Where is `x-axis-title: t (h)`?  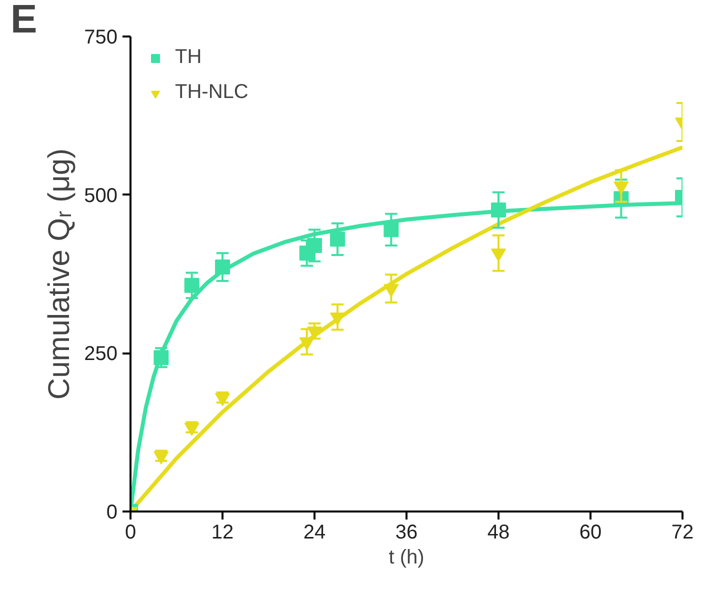 x-axis-title: t (h) is located at coordinates (406, 557).